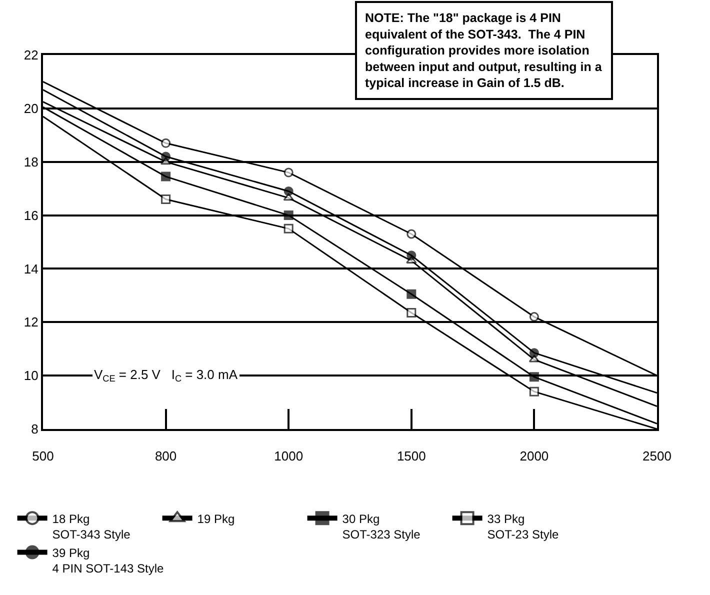 The height and width of the screenshot is (595, 710). I want to click on y-tick-label: 12, so click(31, 322).